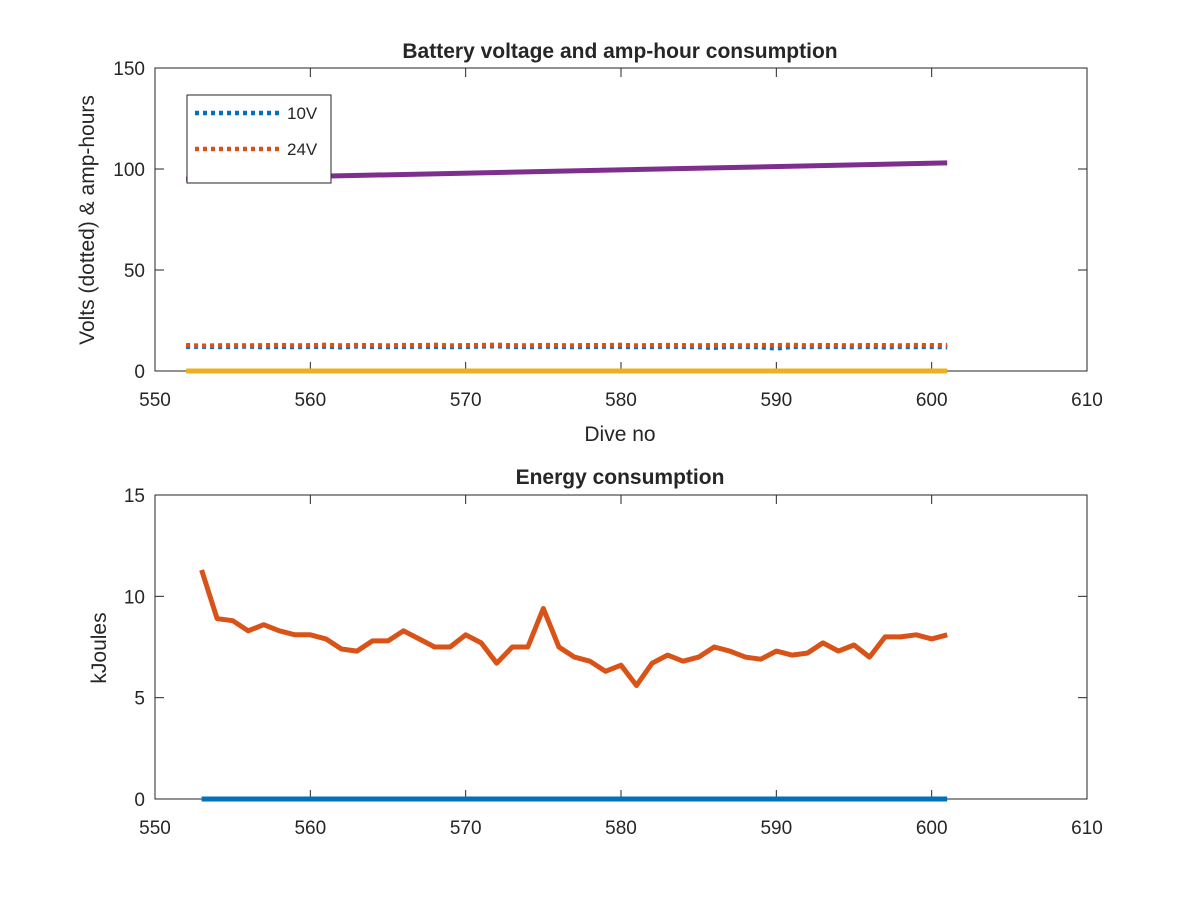 The image size is (1200, 900). Describe the element at coordinates (129, 69) in the screenshot. I see `battery-chart-y-tick-label: 150` at that location.